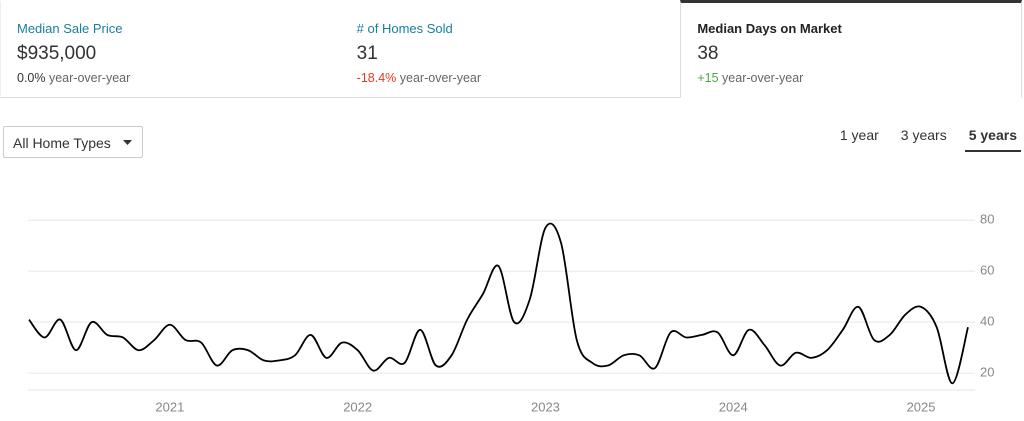  Describe the element at coordinates (127, 142) in the screenshot. I see `dropdown-caret` at that location.